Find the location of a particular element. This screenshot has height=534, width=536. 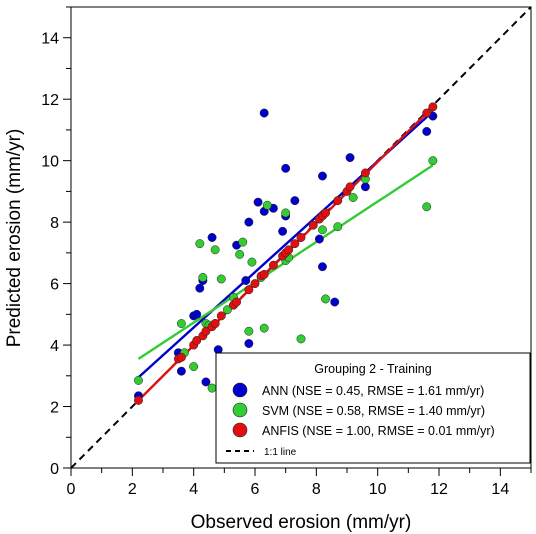

legend-label-reference: 1:1 line is located at coordinates (280, 452).